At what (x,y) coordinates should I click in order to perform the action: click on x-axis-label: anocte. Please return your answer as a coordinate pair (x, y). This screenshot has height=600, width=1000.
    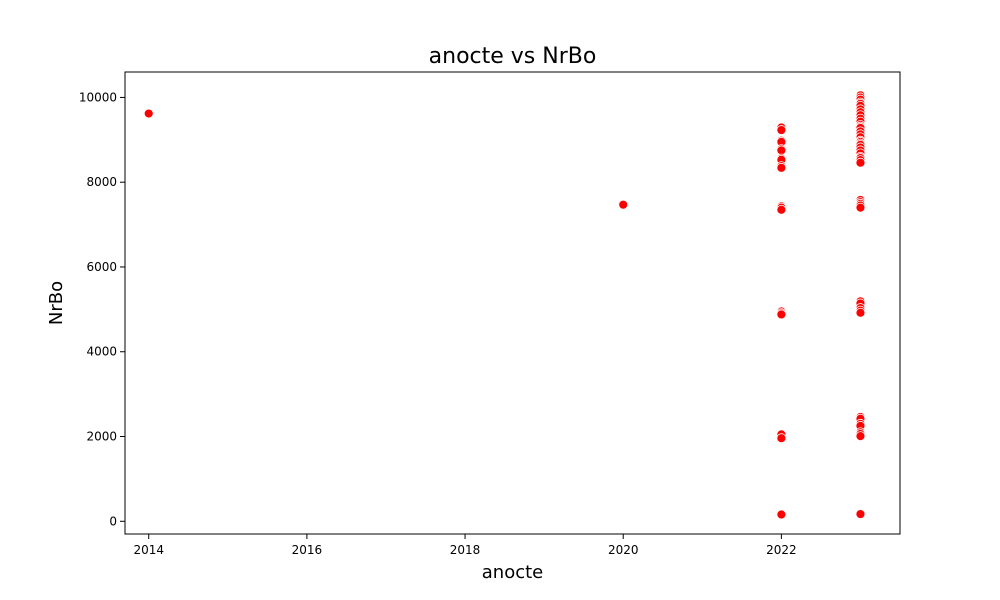
    Looking at the image, I should click on (512, 572).